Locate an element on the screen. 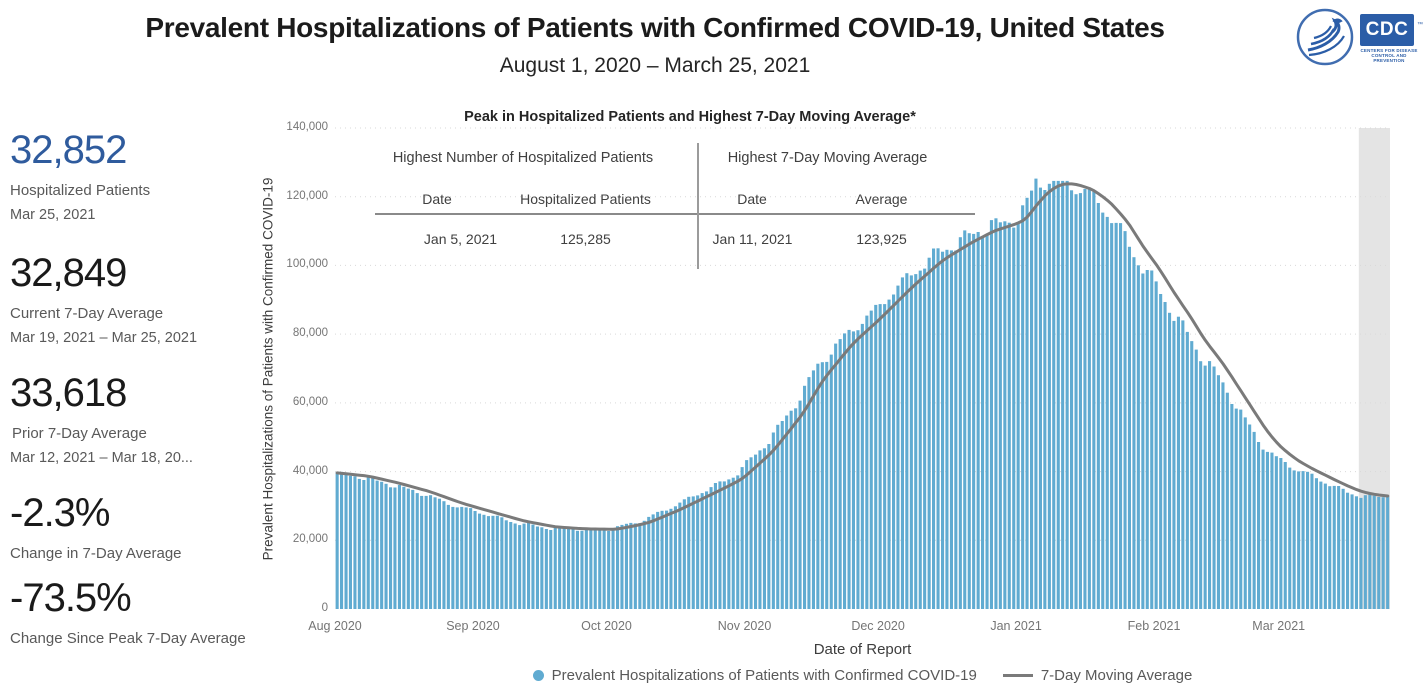 This screenshot has height=691, width=1428. y-tick-label: 40,000 is located at coordinates (310, 470).